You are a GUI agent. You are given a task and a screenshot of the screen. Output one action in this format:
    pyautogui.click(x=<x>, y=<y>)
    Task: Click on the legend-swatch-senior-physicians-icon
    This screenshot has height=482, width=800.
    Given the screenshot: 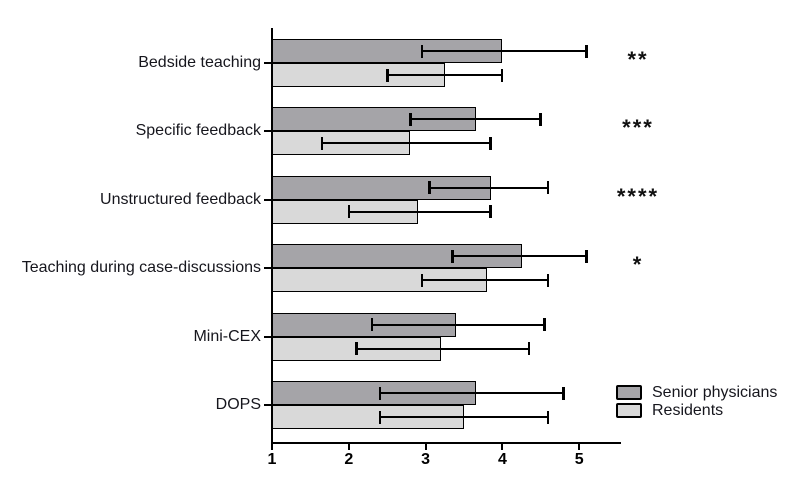 What is the action you would take?
    pyautogui.click(x=629, y=392)
    